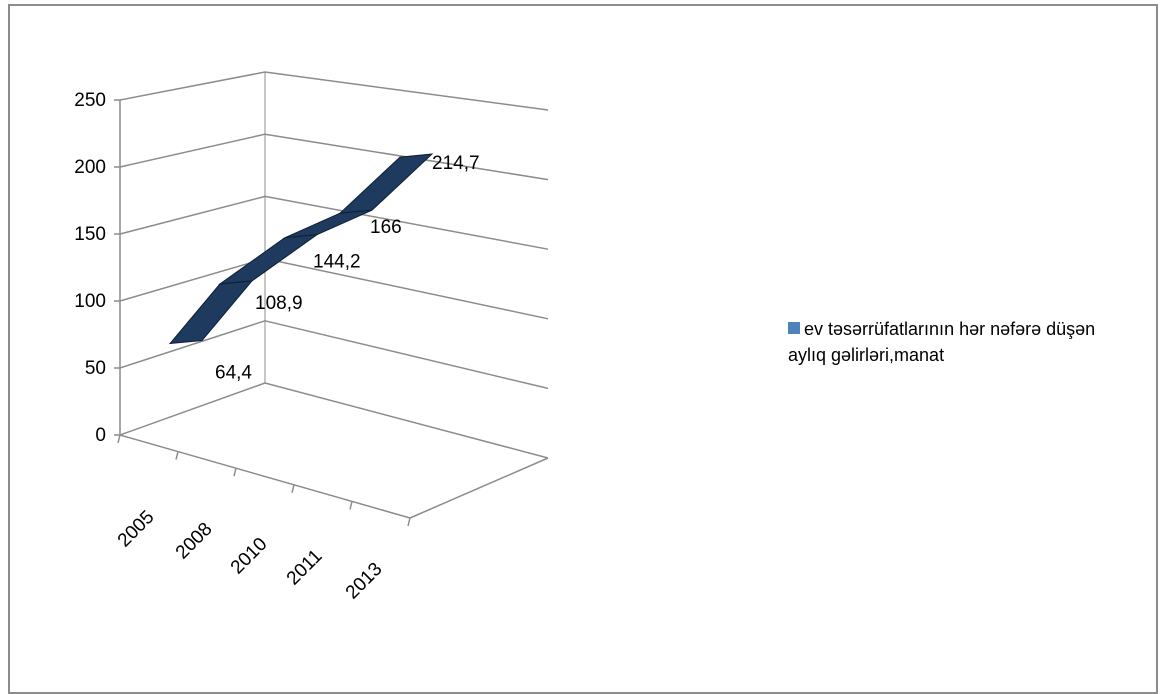 This screenshot has height=694, width=1160. I want to click on floor-right-edge, so click(479, 488).